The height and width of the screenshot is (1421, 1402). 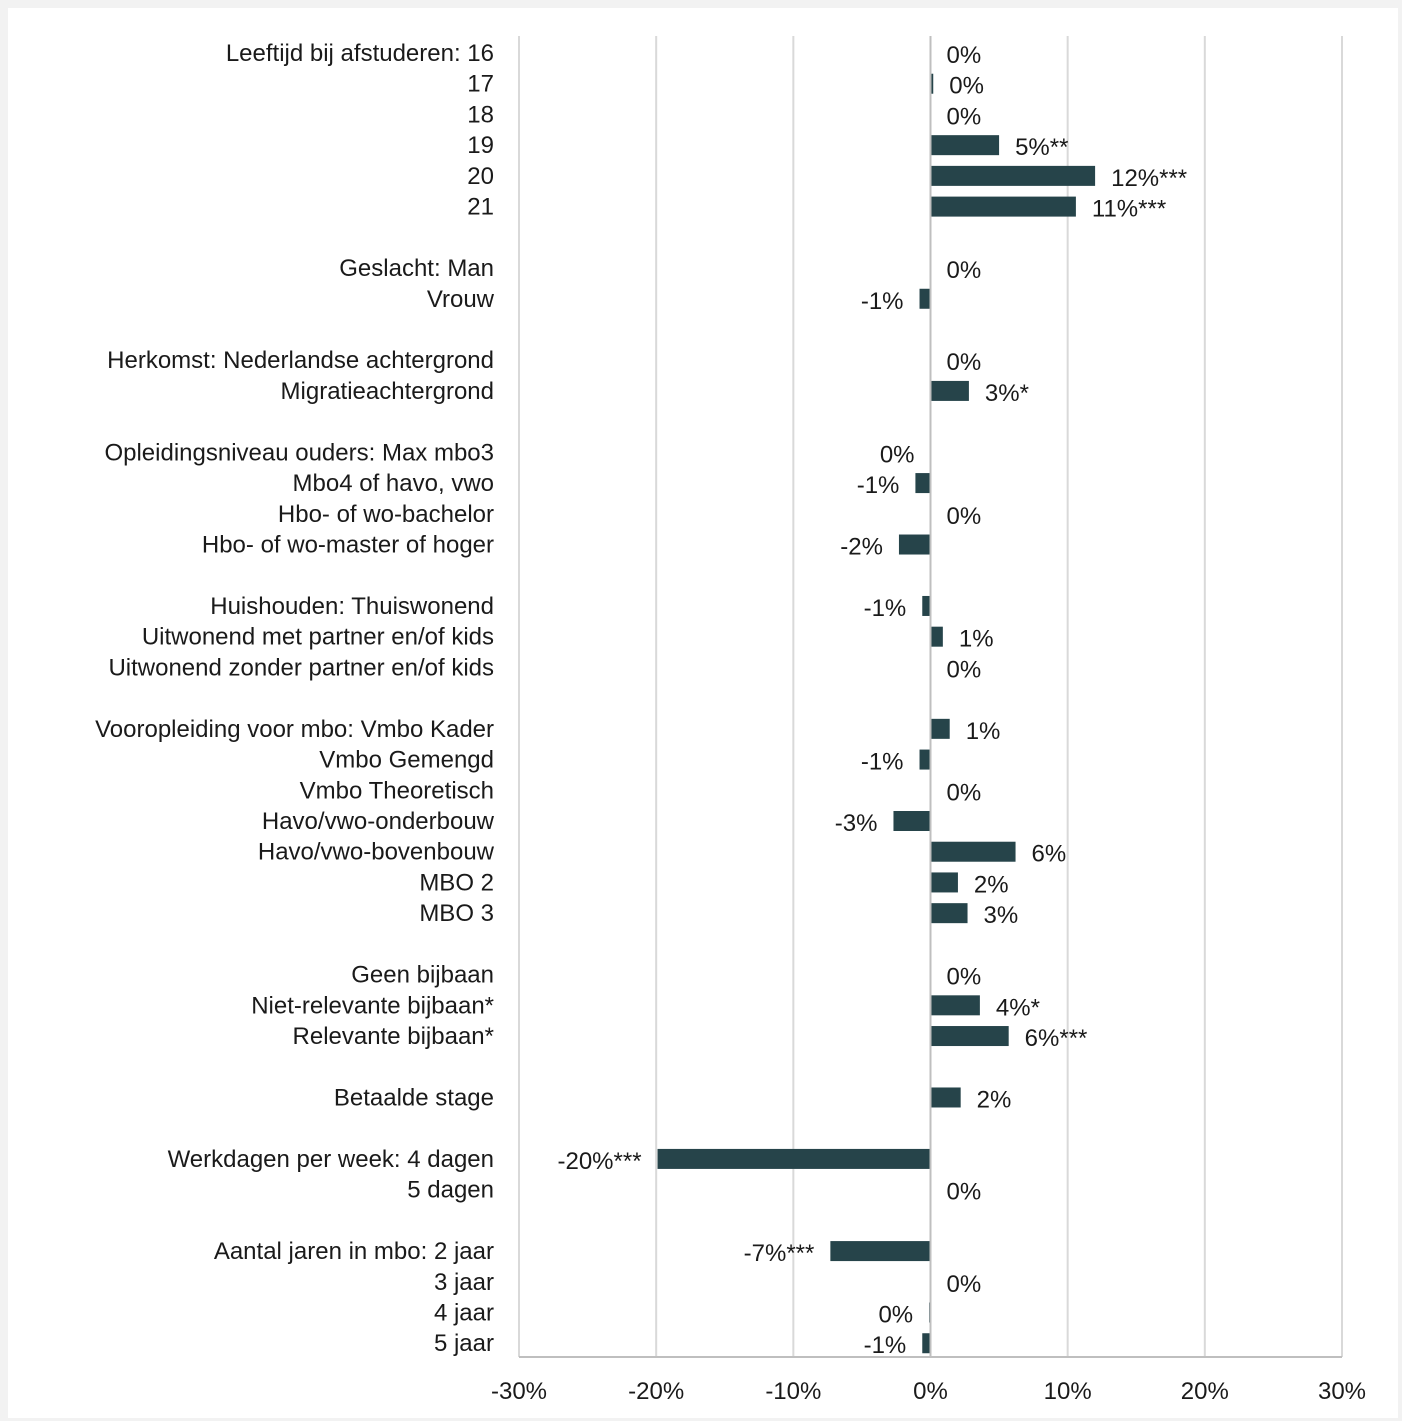 I want to click on category-label: Uitwonend zonder partner en/of kids, so click(x=301, y=667).